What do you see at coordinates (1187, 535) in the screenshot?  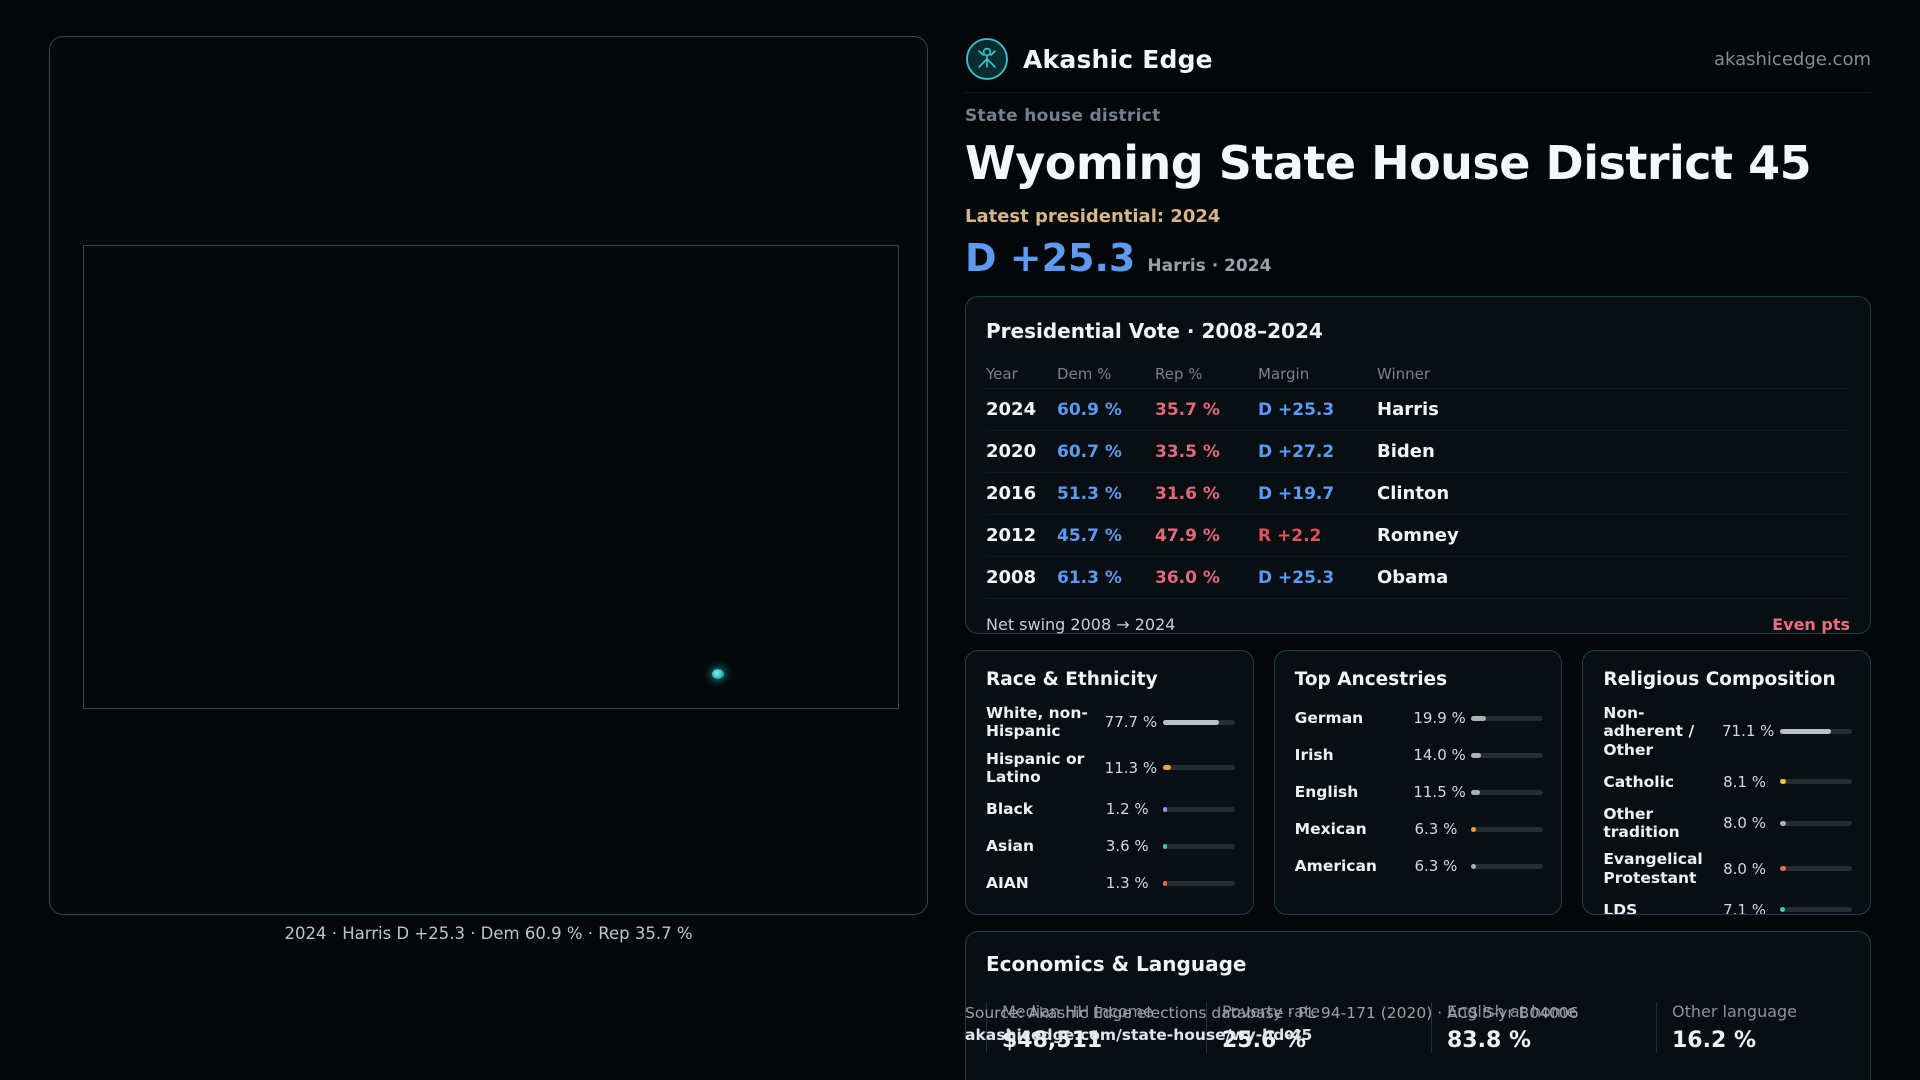 I see `cell-rep-pct: 47.9 %` at bounding box center [1187, 535].